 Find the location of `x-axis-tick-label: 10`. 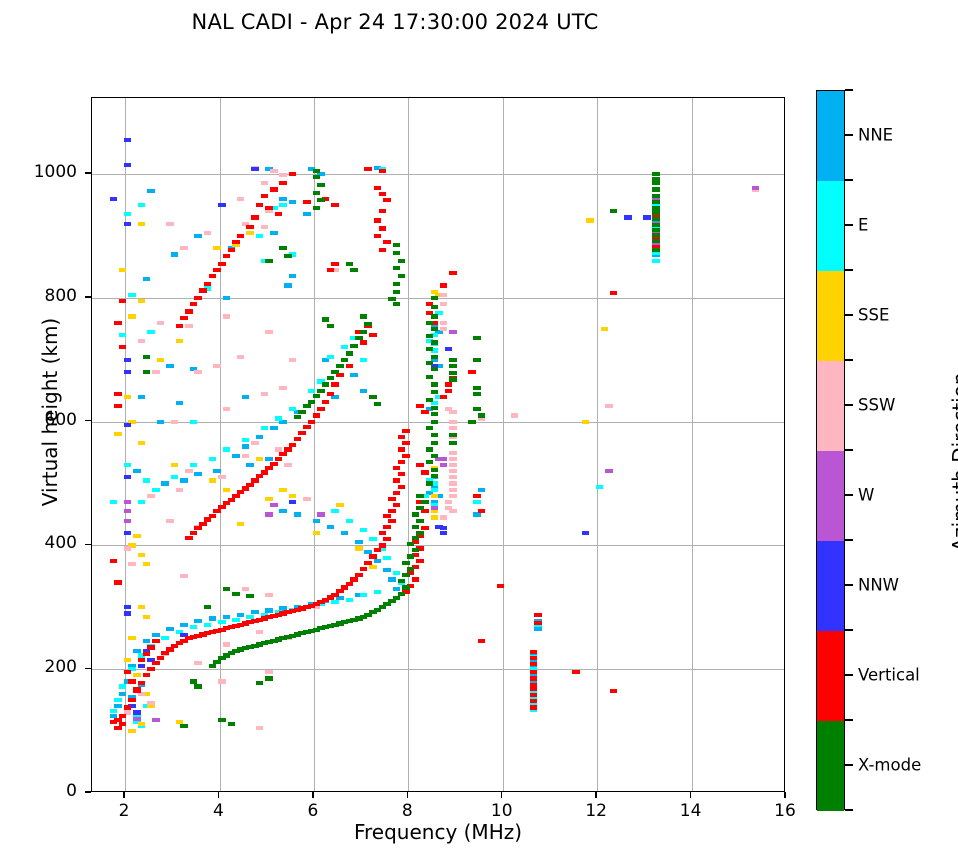

x-axis-tick-label: 10 is located at coordinates (501, 811).